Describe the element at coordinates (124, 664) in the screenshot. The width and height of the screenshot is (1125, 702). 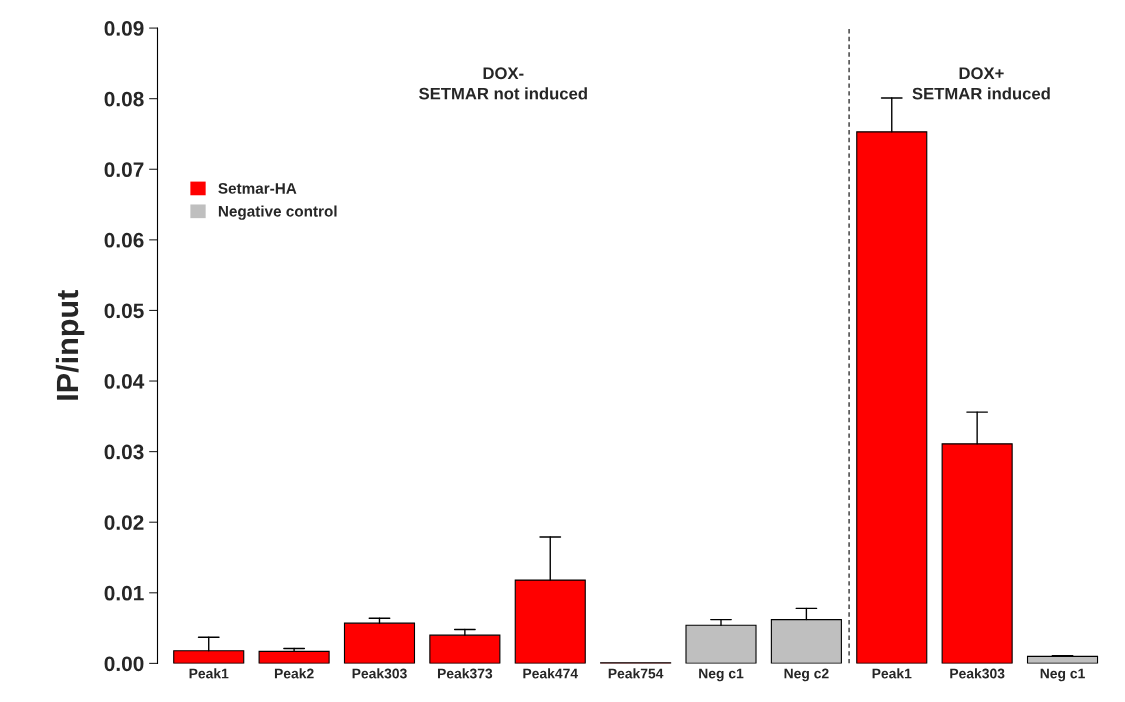
I see `y-tick-label: 0.00` at that location.